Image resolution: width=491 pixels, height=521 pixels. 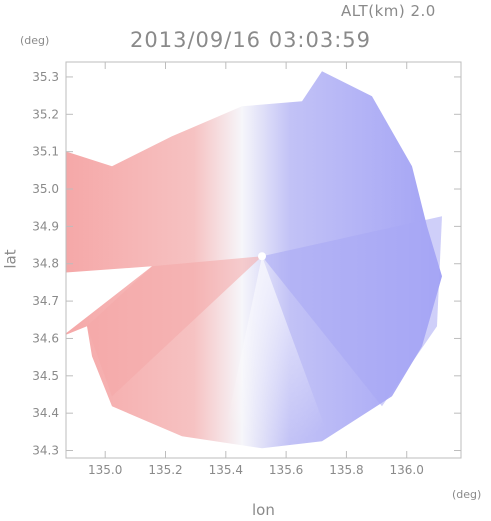 I want to click on y-unit-label: (deg), so click(x=35, y=40).